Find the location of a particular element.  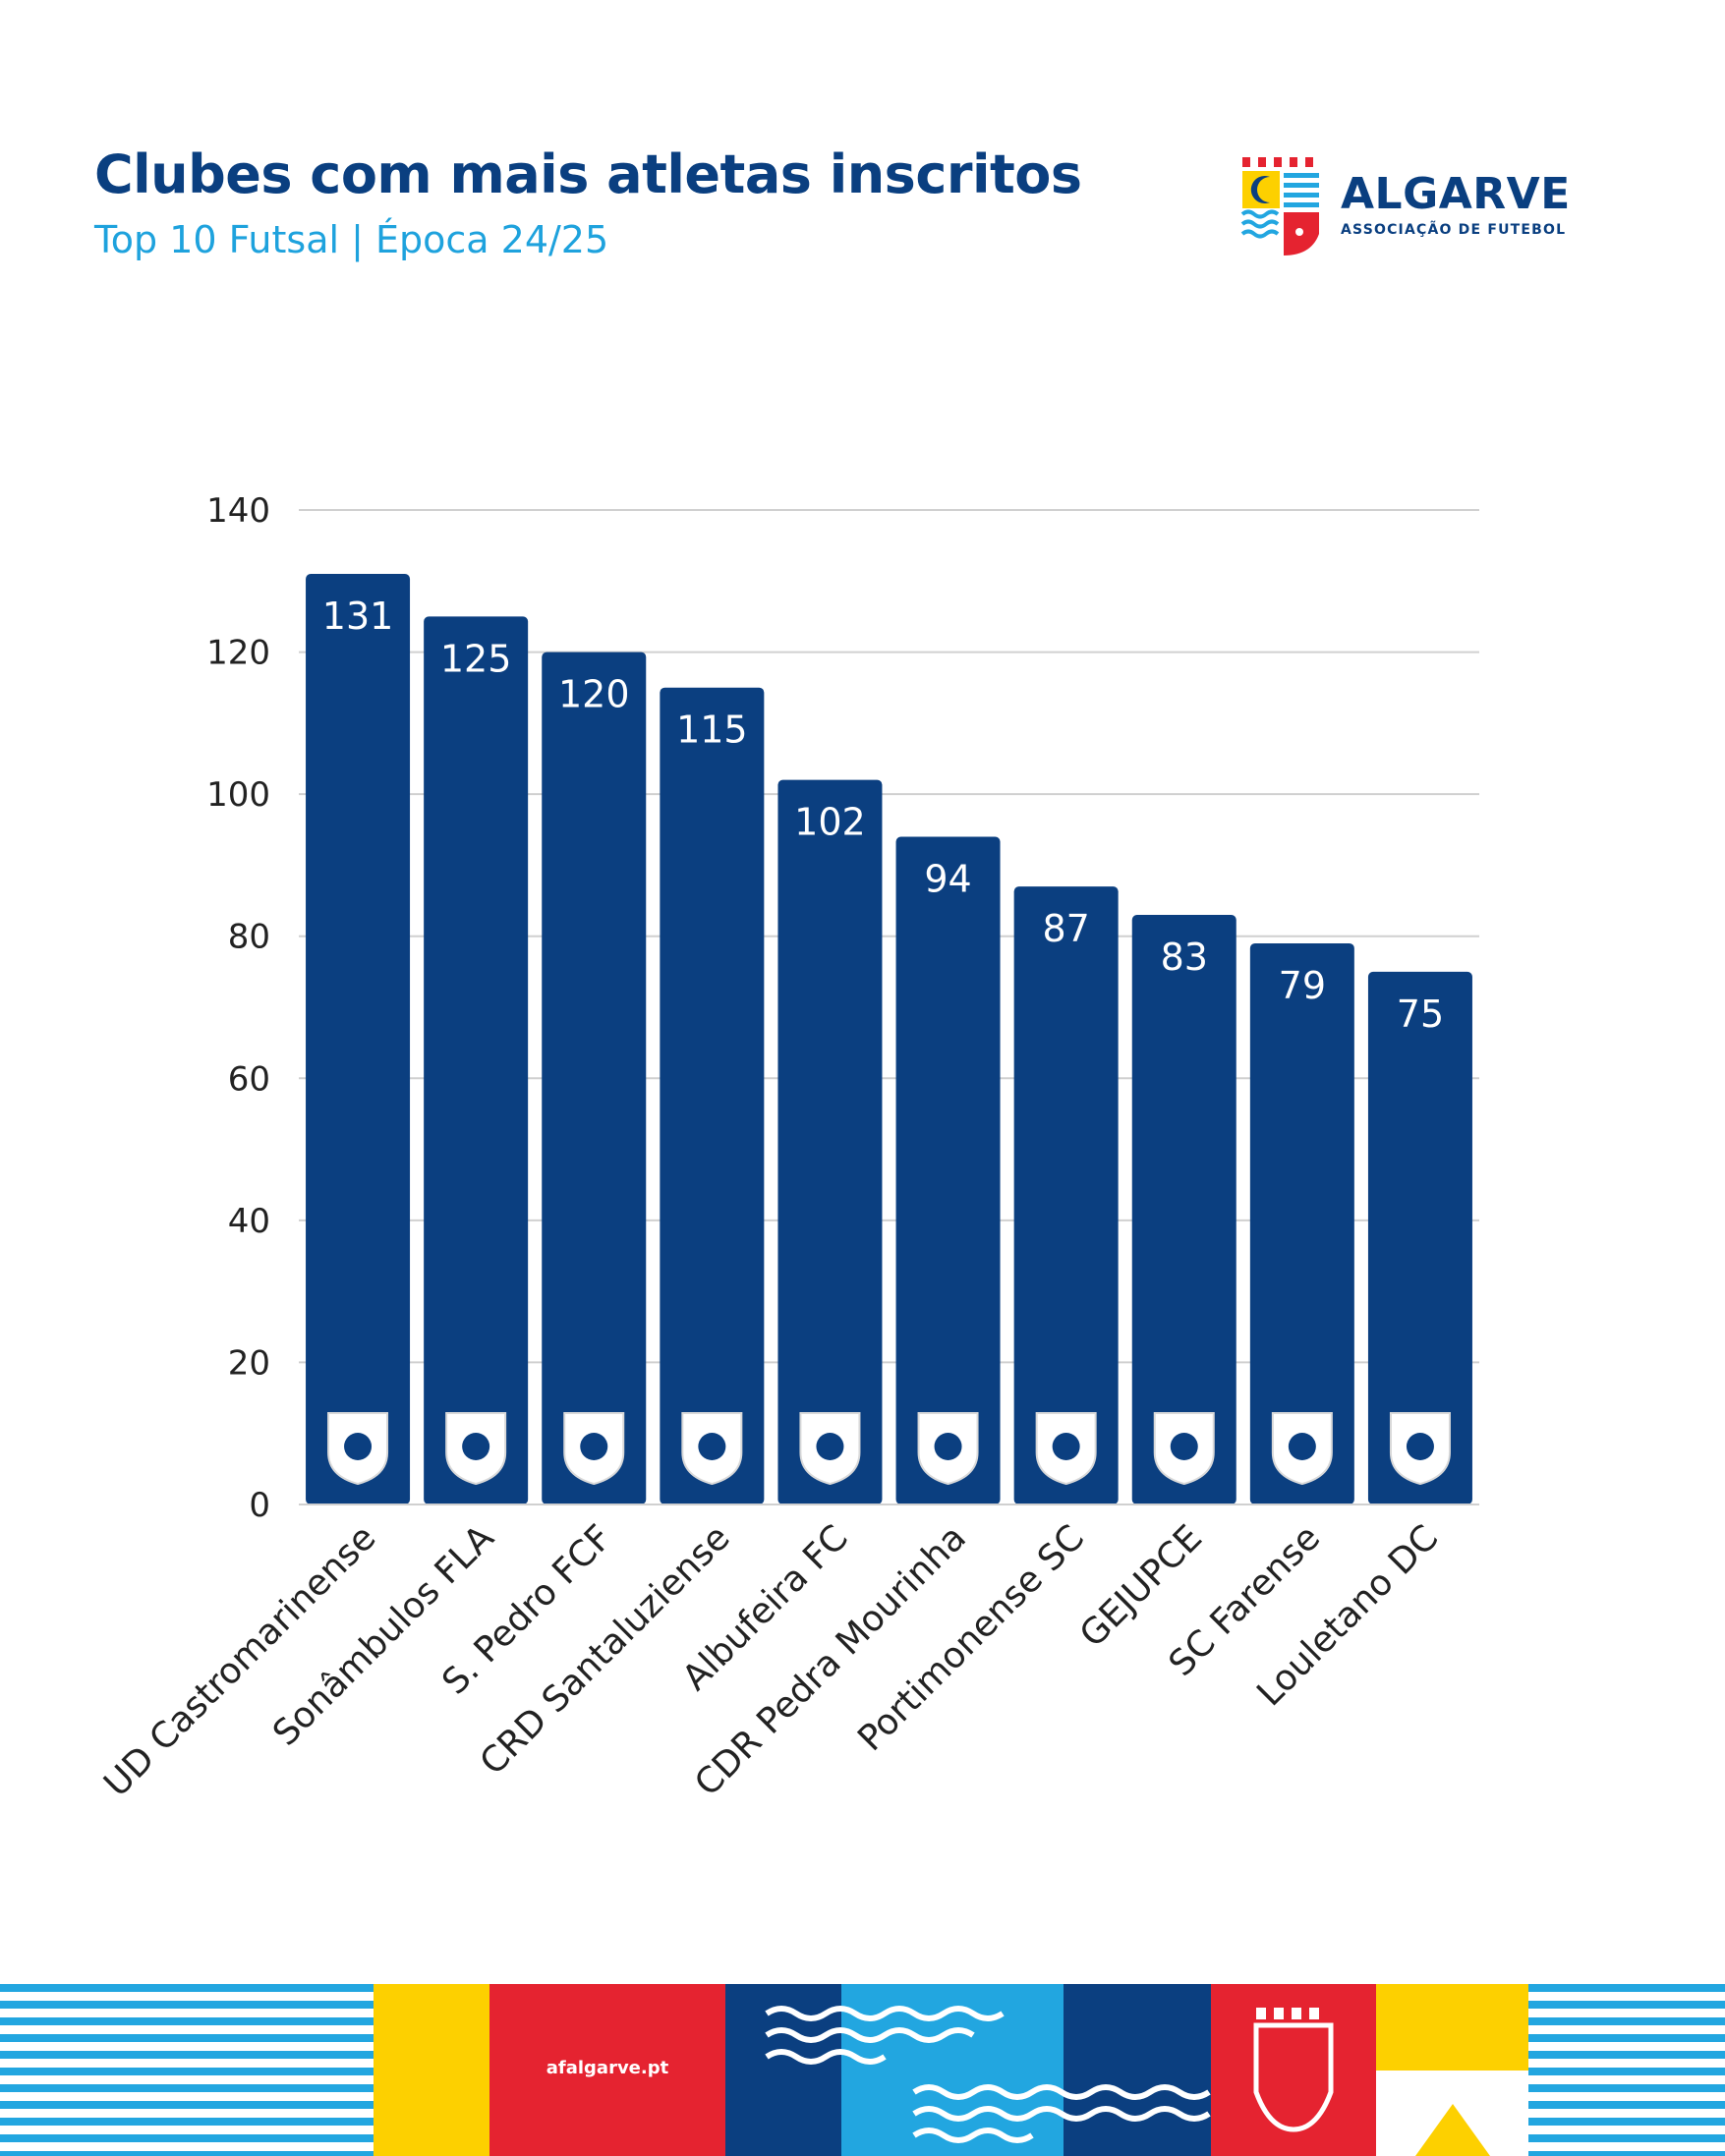

bar-value-label: 79 is located at coordinates (1302, 985).